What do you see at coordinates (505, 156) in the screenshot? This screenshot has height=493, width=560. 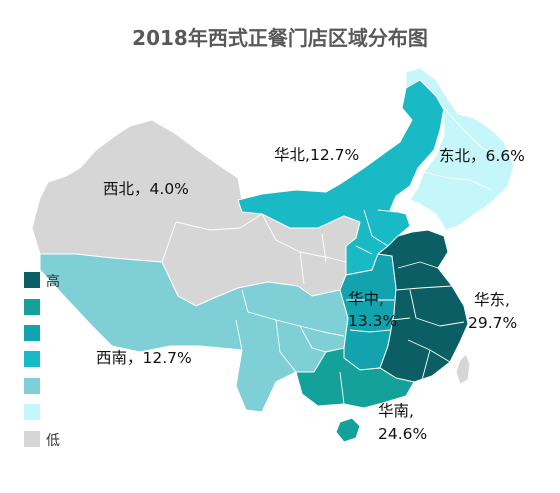 I see `label-northeast-share: 6.6%` at bounding box center [505, 156].